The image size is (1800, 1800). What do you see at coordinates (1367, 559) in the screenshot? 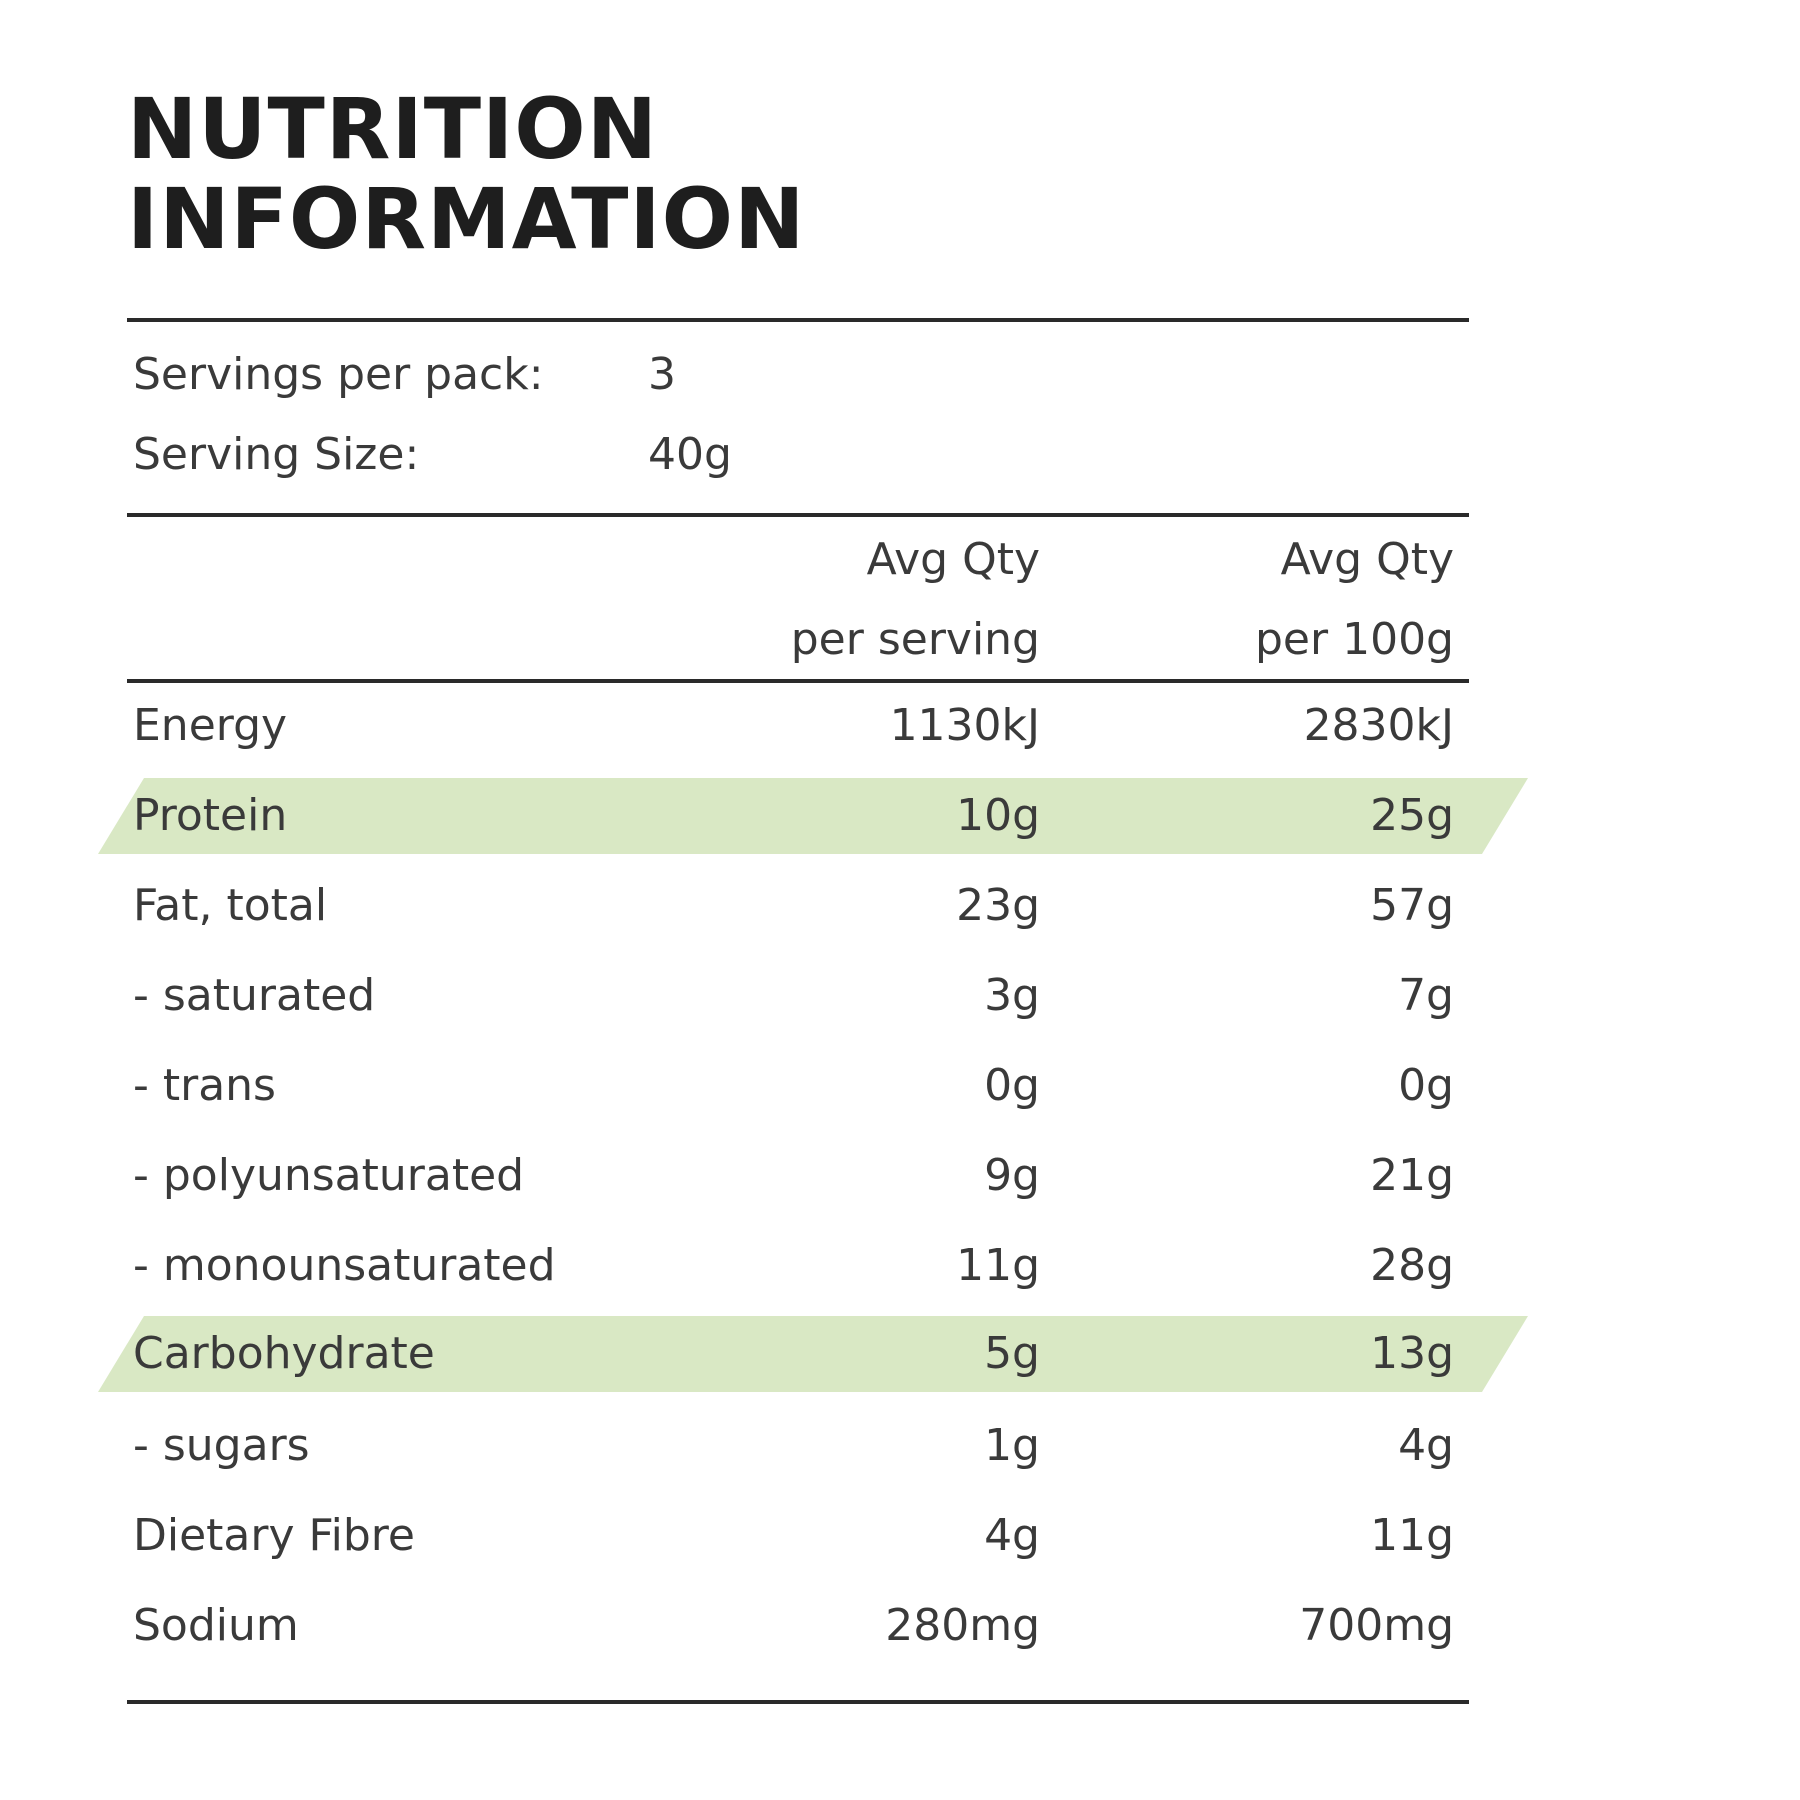
I see `column-header-per-100g-line-1: Avg Qty` at bounding box center [1367, 559].